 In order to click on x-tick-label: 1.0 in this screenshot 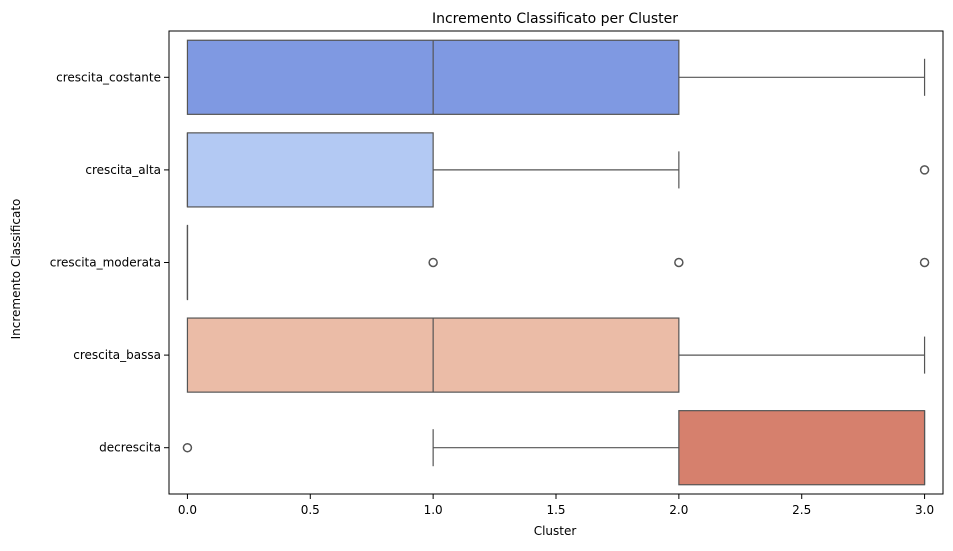, I will do `click(433, 510)`.